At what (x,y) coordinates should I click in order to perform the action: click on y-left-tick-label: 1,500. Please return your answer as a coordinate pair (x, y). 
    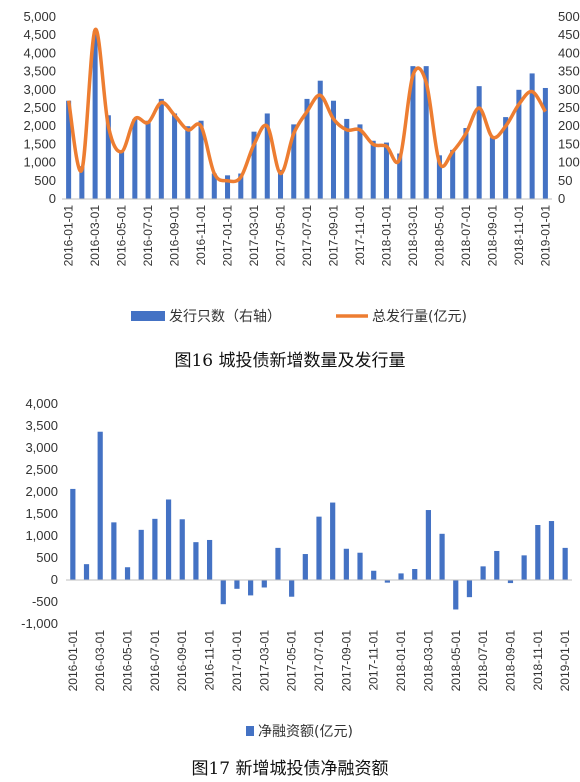
    Looking at the image, I should click on (39, 143).